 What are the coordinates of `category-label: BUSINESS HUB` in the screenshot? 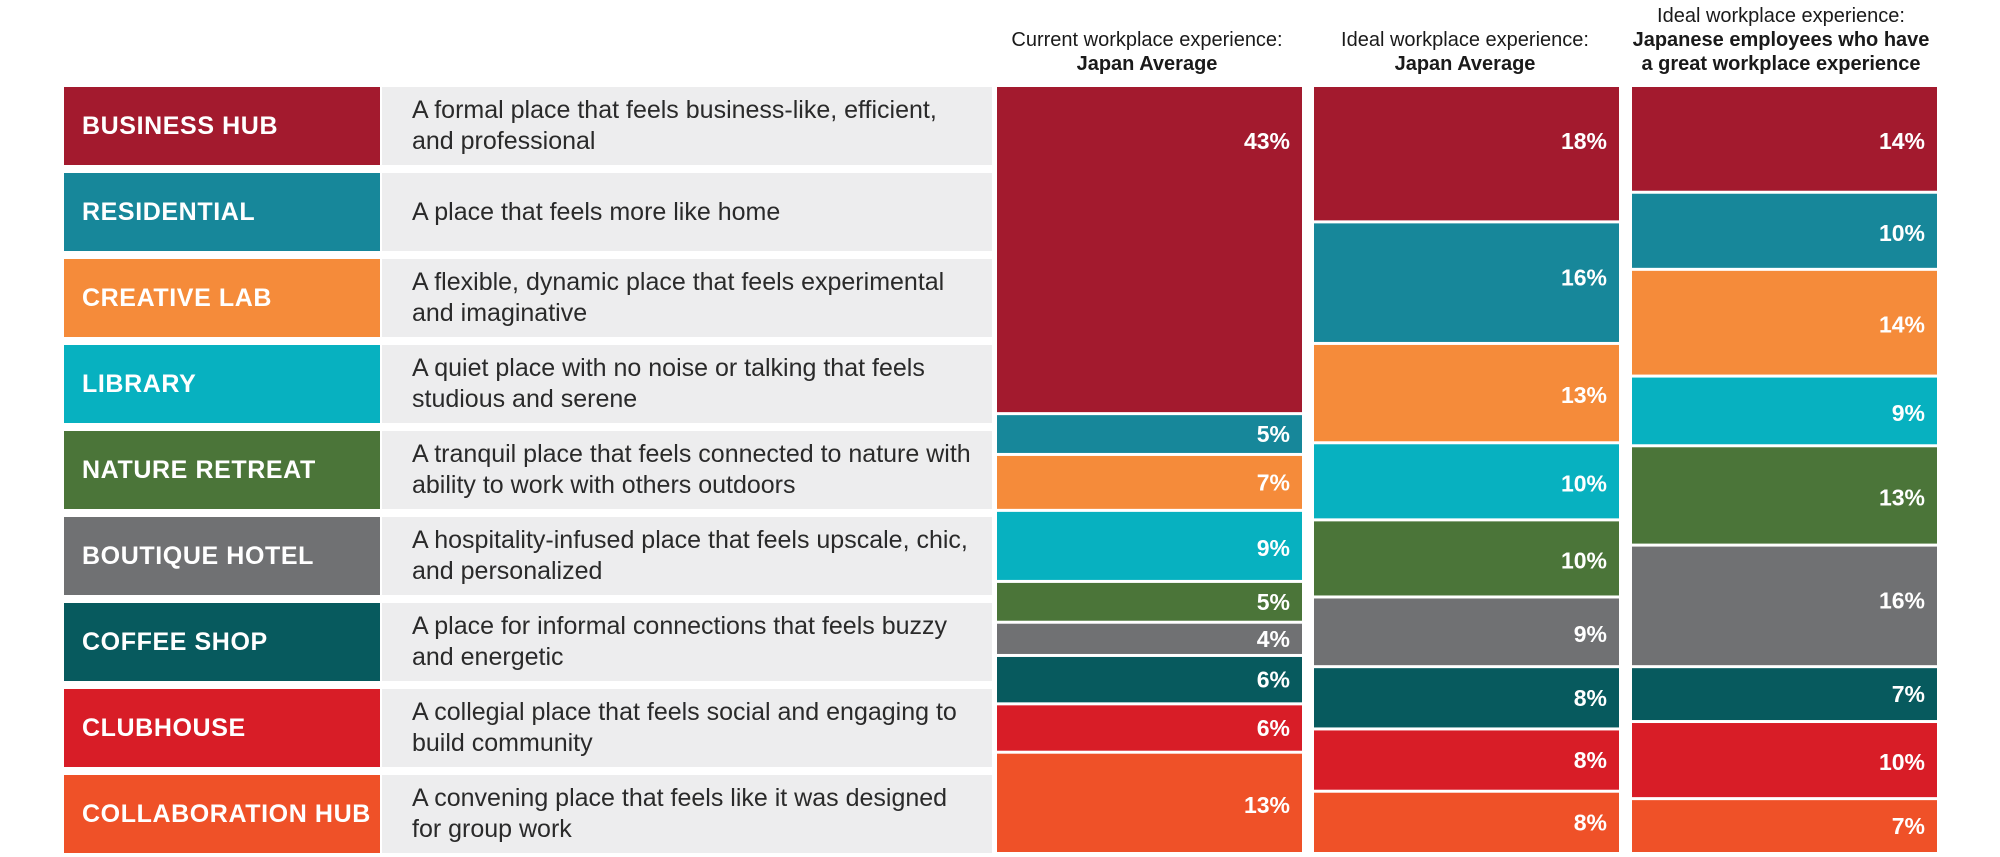 It's located at (222, 126).